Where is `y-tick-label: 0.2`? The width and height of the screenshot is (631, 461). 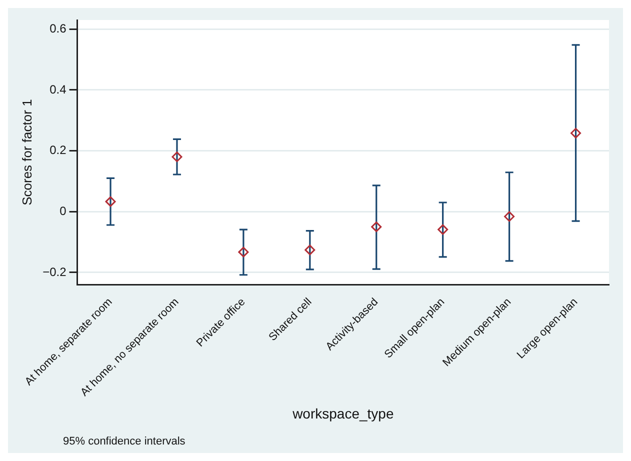 y-tick-label: 0.2 is located at coordinates (58, 150).